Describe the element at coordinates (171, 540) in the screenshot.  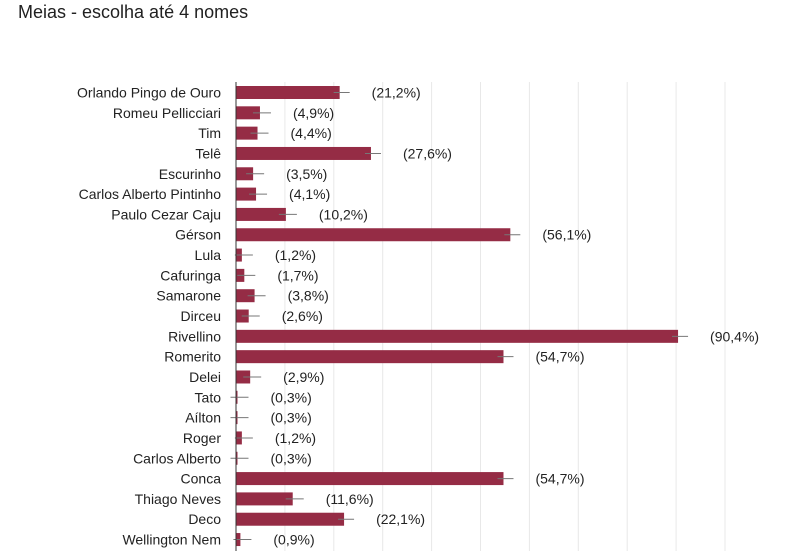
I see `category-label: Wellington Nem` at that location.